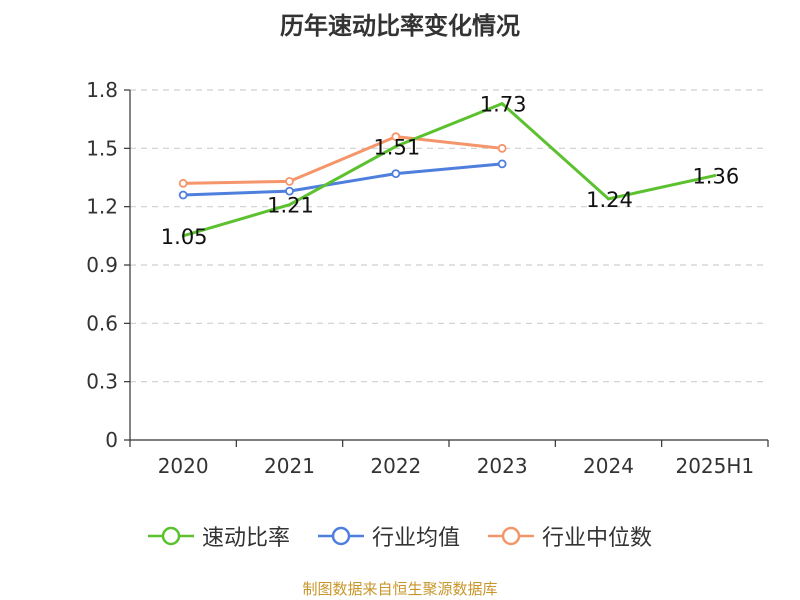  What do you see at coordinates (102, 323) in the screenshot?
I see `y-tick-label: 0.6` at bounding box center [102, 323].